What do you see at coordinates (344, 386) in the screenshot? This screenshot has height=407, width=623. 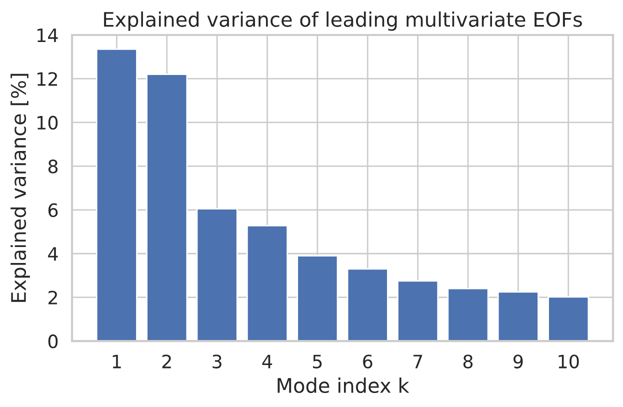 I see `x-axis-title: Mode index k` at bounding box center [344, 386].